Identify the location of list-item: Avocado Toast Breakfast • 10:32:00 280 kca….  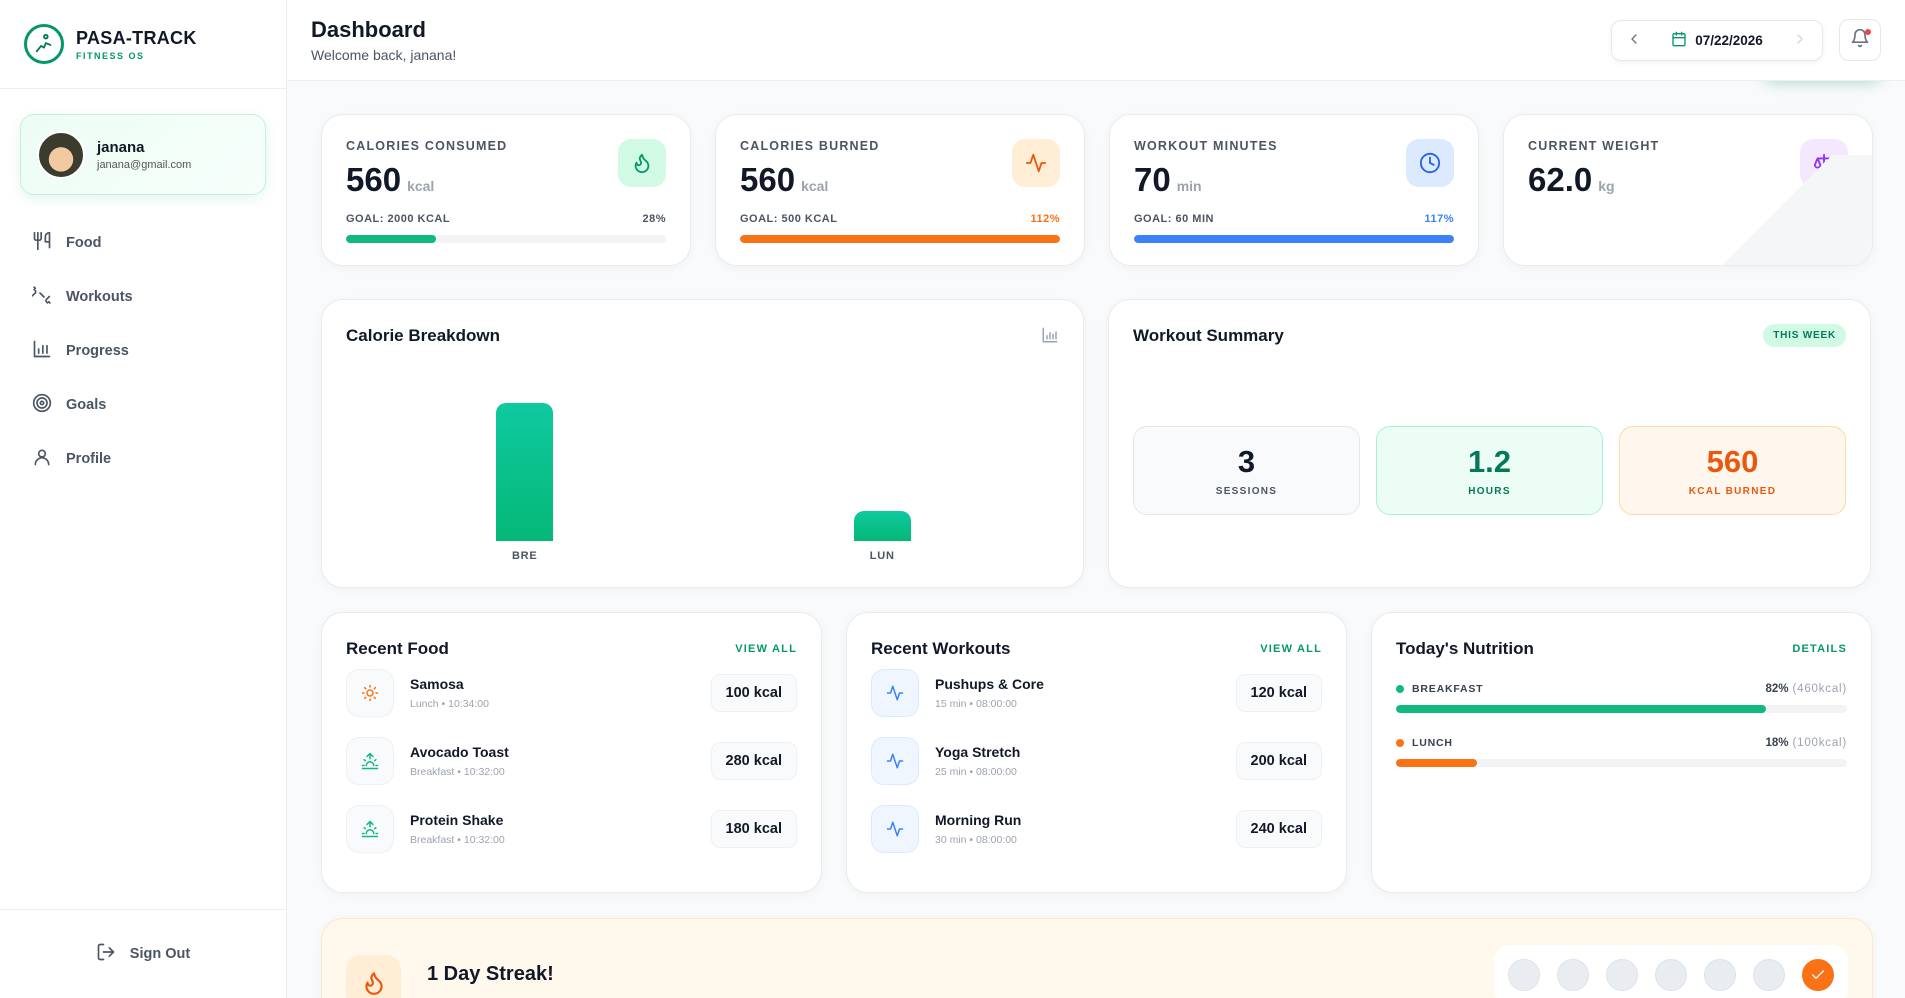
(571, 761).